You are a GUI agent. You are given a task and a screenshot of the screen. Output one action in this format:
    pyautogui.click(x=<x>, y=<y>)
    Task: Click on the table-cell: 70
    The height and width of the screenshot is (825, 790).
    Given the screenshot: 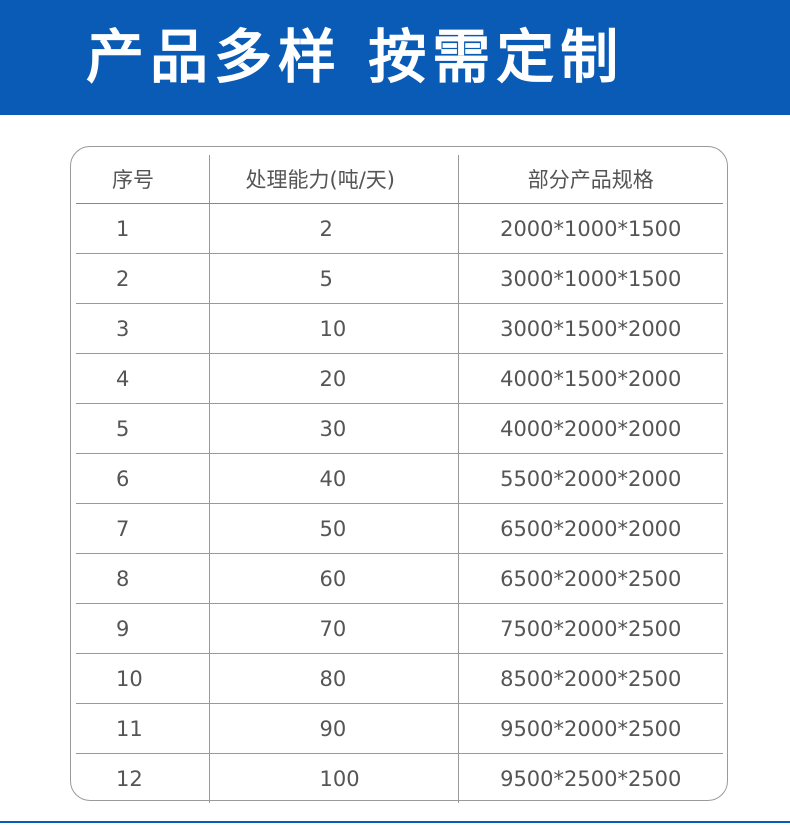 What is the action you would take?
    pyautogui.click(x=333, y=628)
    